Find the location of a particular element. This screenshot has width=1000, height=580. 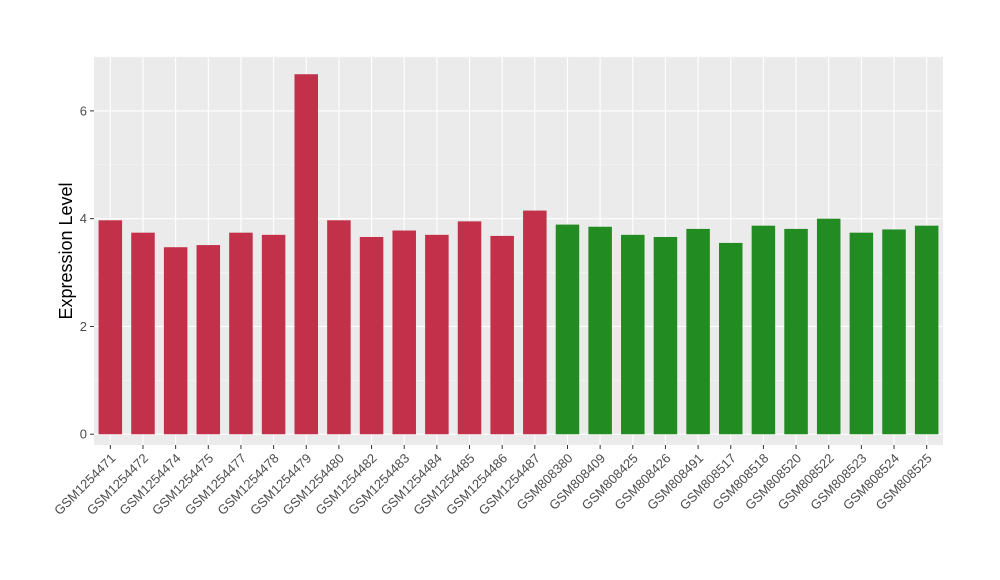

bar-GSM808523 is located at coordinates (861, 333).